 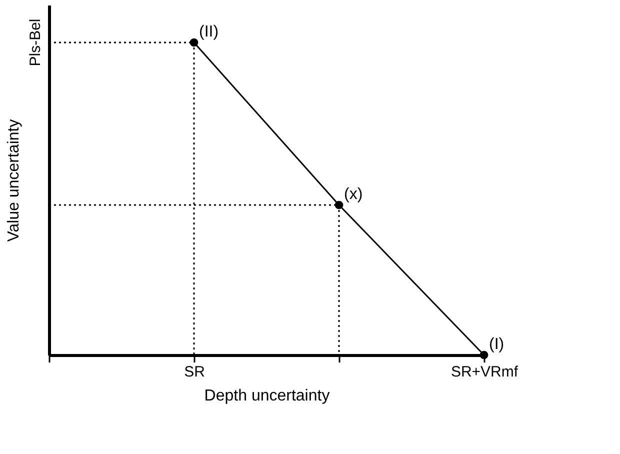 I want to click on x-axis-title: Depth uncertainty, so click(x=267, y=396).